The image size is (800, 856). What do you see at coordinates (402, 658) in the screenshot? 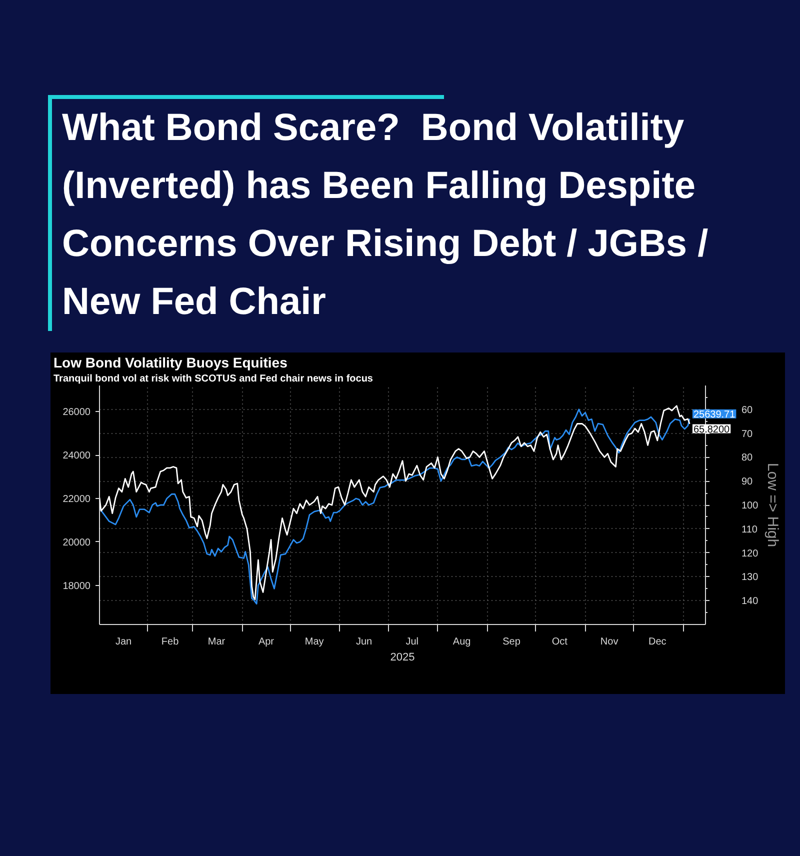
I see `x-axis-title: 2025` at bounding box center [402, 658].